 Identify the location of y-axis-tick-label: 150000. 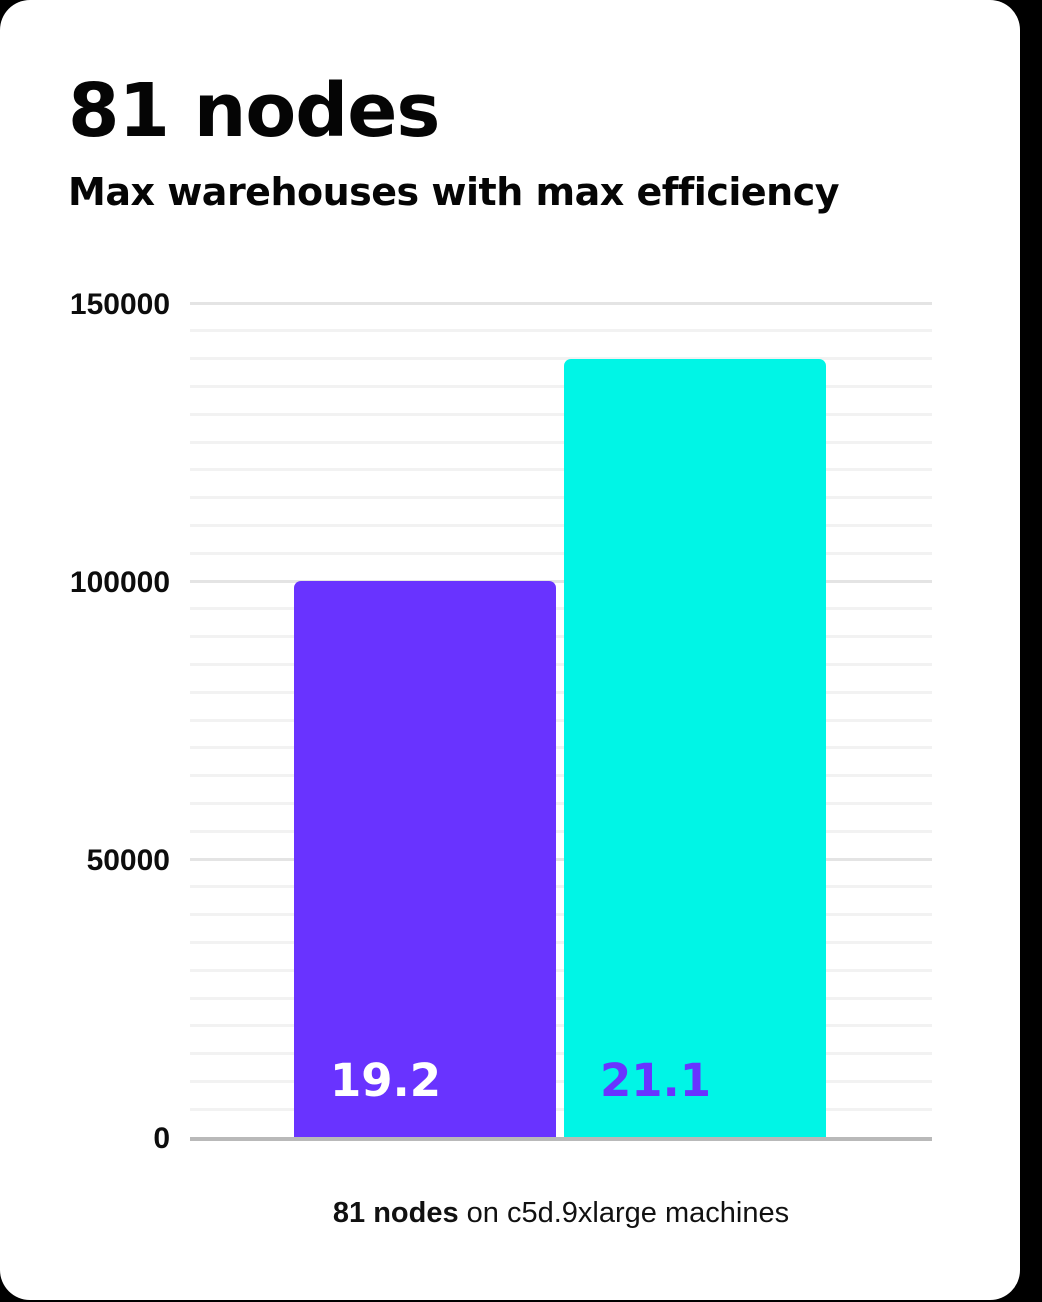
(119, 304).